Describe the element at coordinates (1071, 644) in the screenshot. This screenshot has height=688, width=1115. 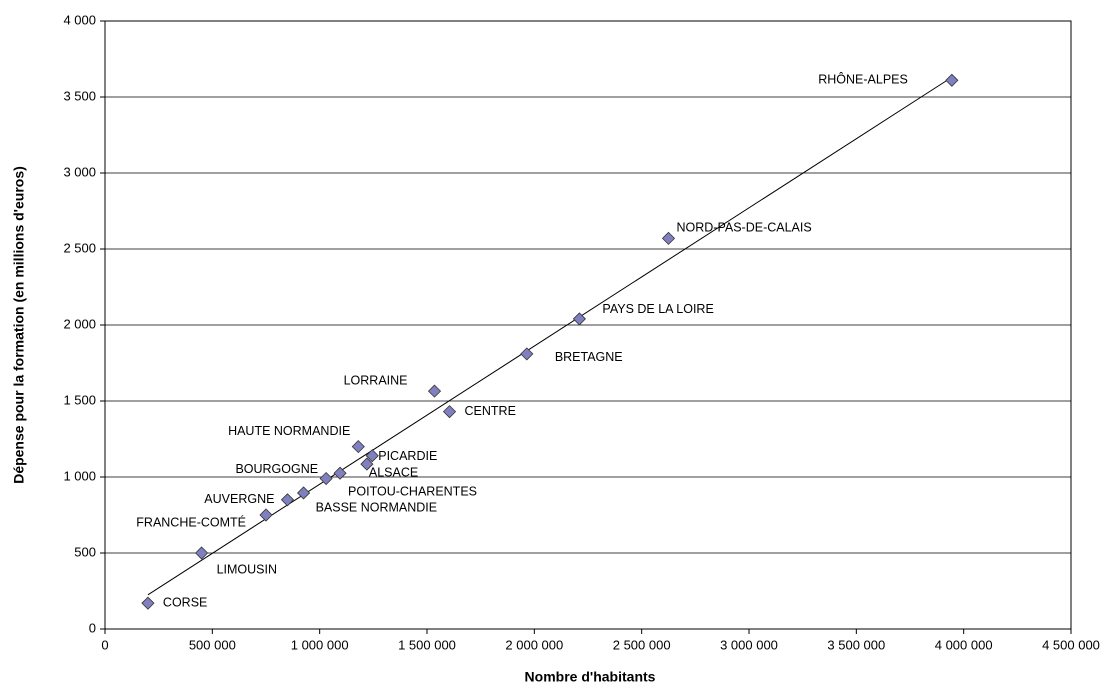
I see `x-tick-label: 4 500 000` at that location.